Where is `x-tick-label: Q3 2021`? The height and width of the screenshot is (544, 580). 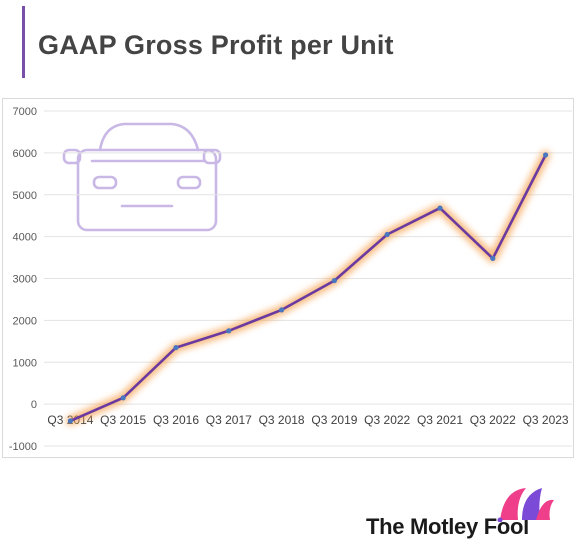
x-tick-label: Q3 2021 is located at coordinates (440, 420).